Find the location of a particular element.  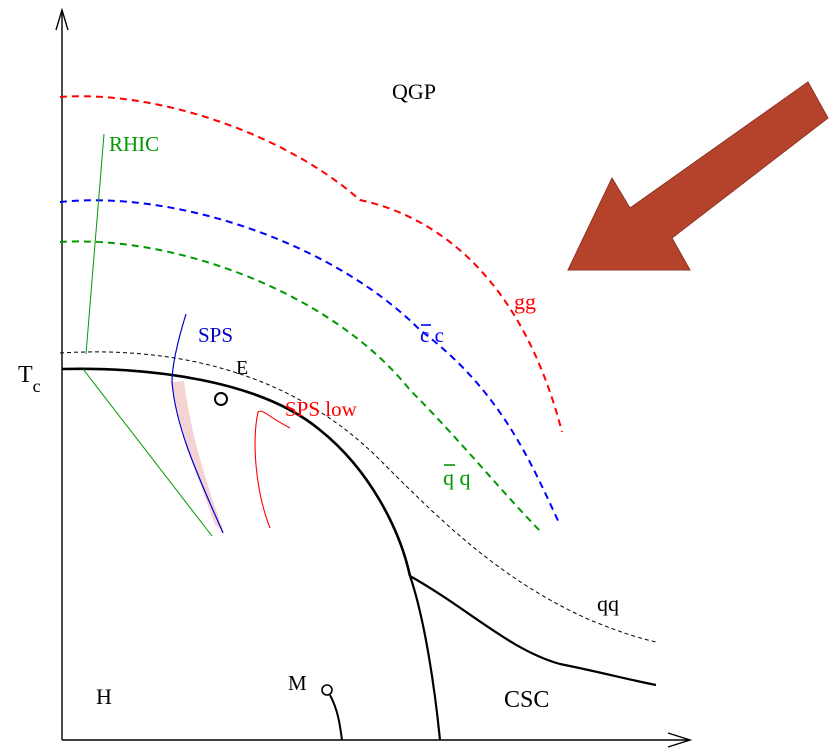

e-label: E is located at coordinates (242, 368).